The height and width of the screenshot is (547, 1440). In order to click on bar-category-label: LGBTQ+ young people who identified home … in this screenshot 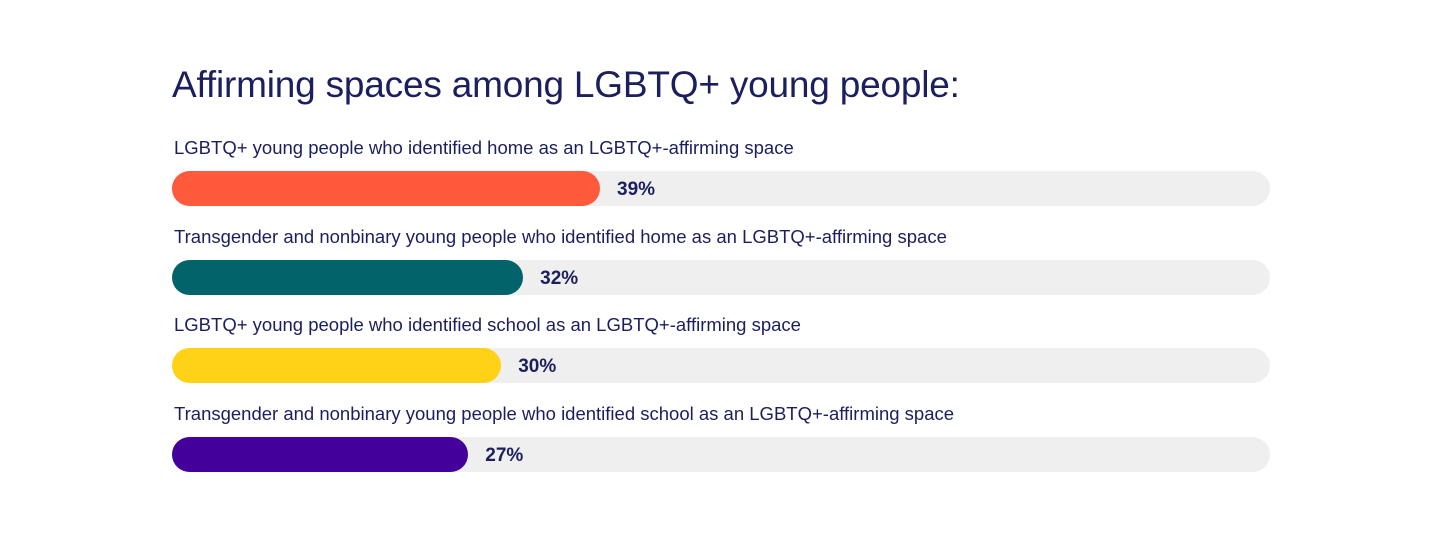, I will do `click(484, 147)`.